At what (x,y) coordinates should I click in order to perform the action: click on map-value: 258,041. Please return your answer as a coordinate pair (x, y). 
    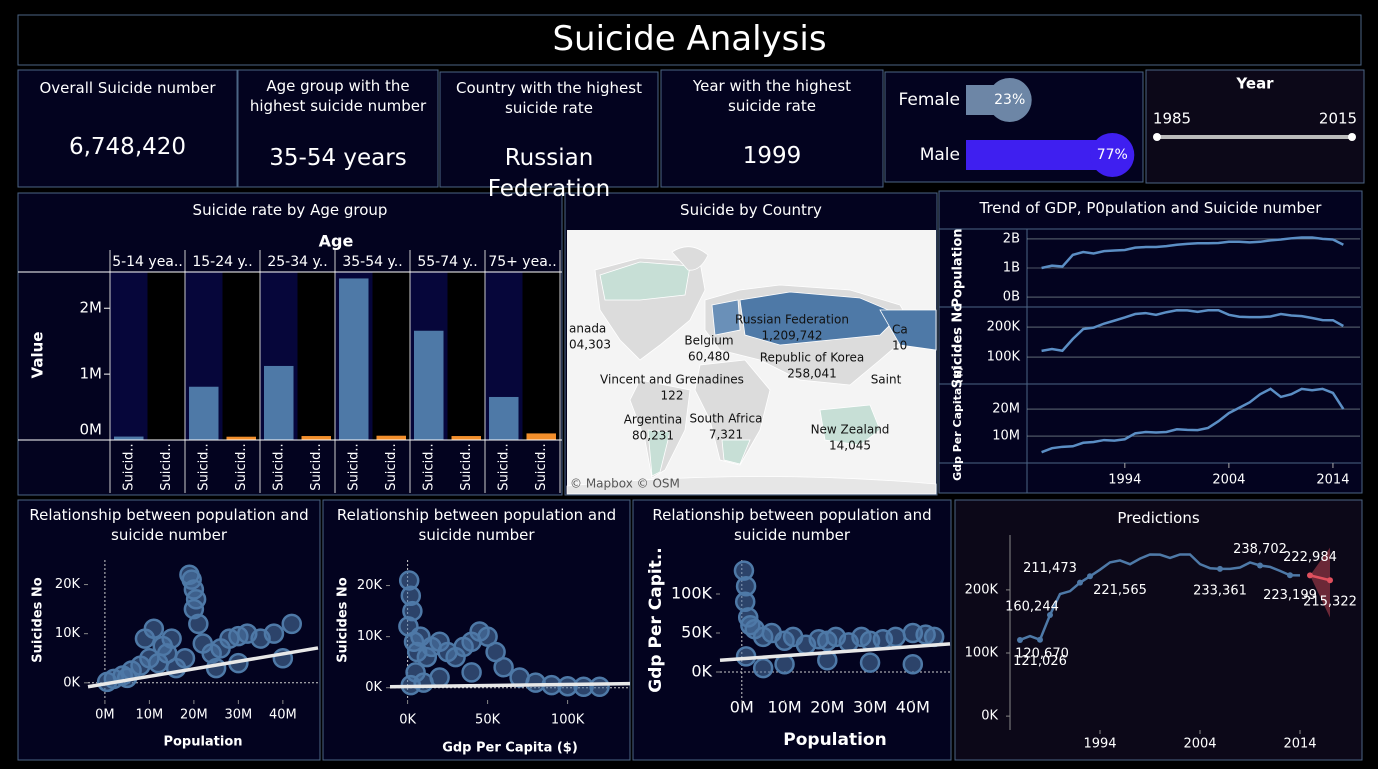
    Looking at the image, I should click on (812, 374).